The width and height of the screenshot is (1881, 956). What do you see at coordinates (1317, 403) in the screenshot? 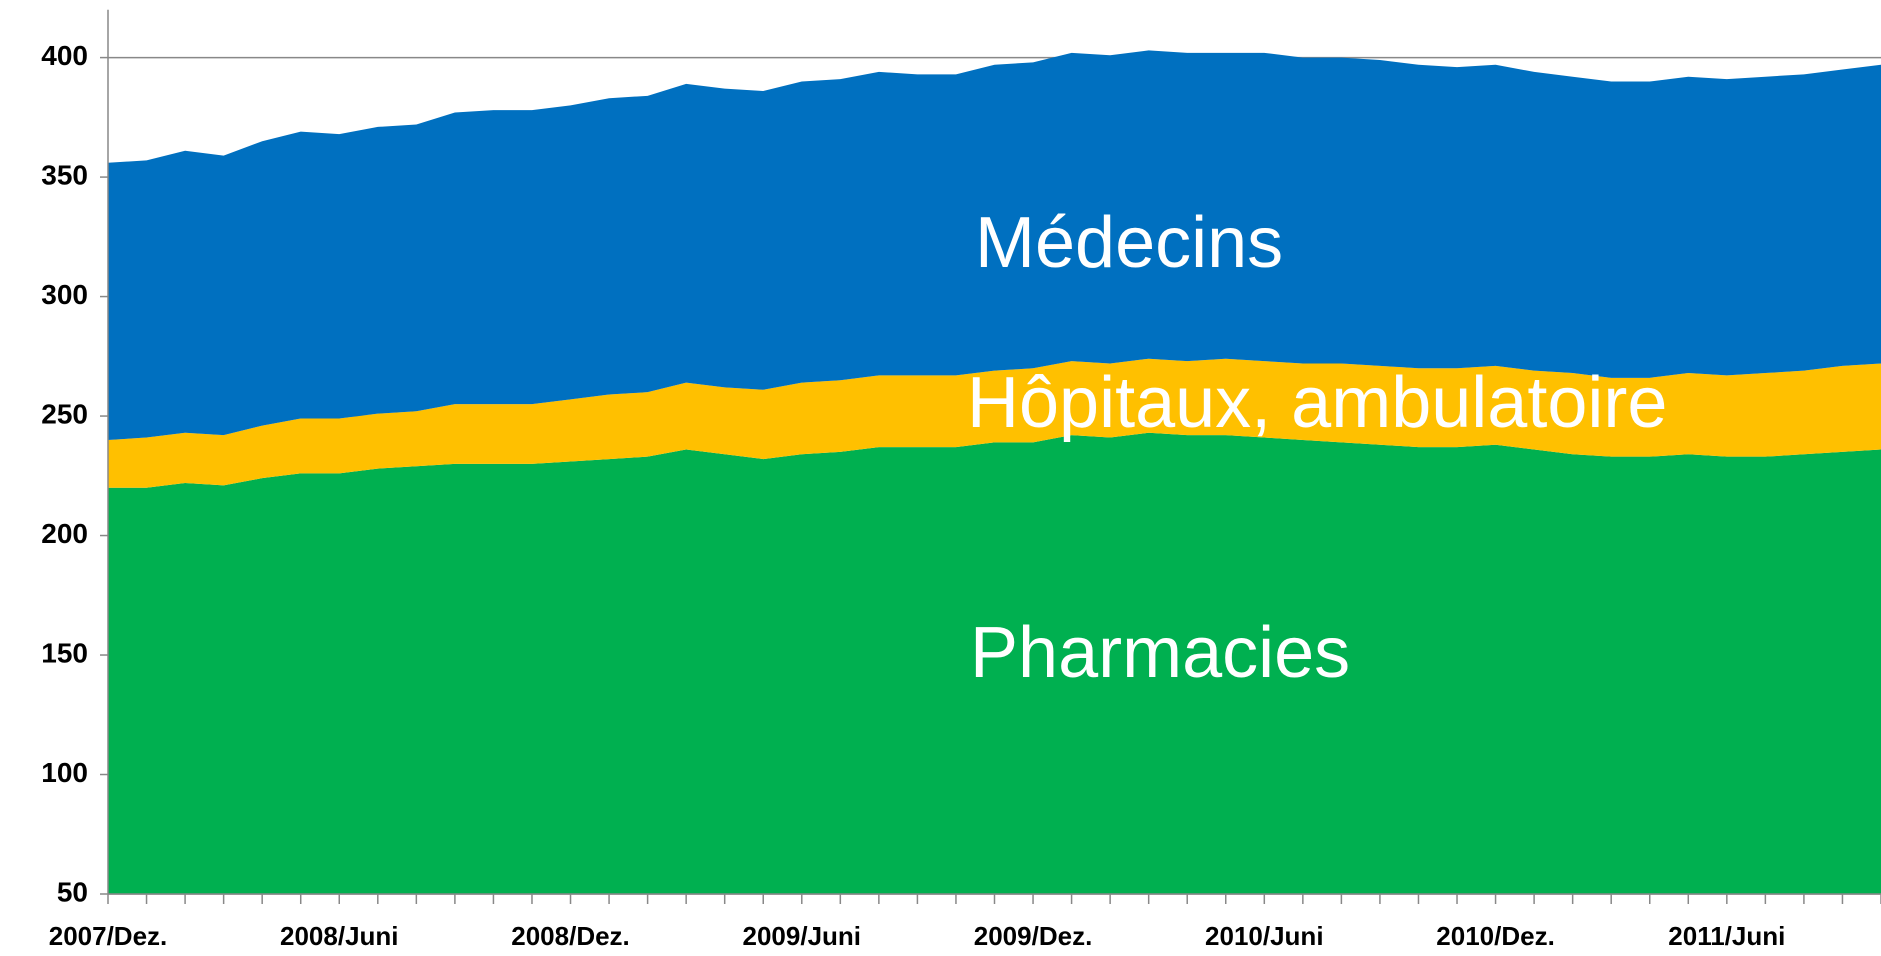
I see `series-label: Hôpitaux, ambulatoire` at bounding box center [1317, 403].